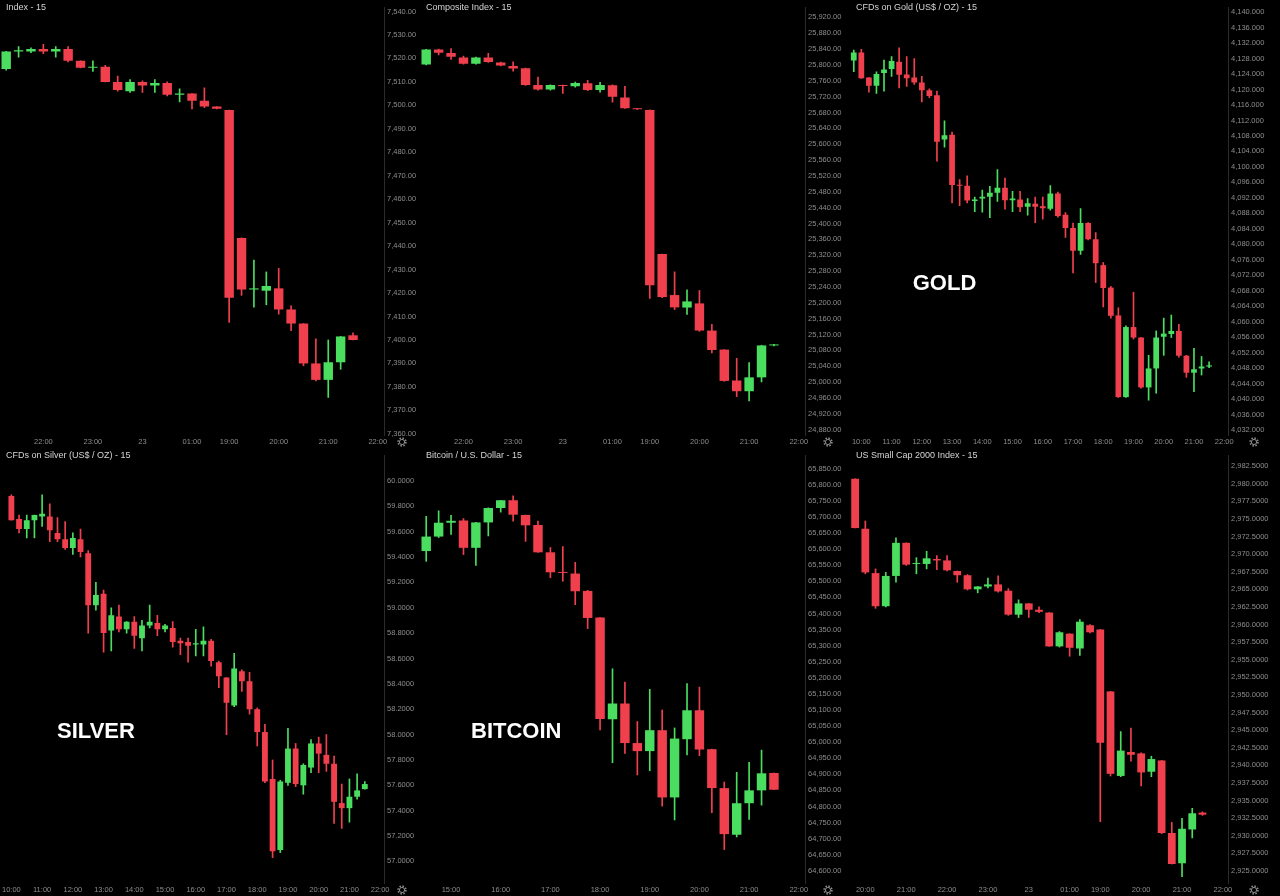 The image size is (1280, 896). What do you see at coordinates (917, 455) in the screenshot?
I see `chart-title: US Small Cap 2000 Index - 15` at bounding box center [917, 455].